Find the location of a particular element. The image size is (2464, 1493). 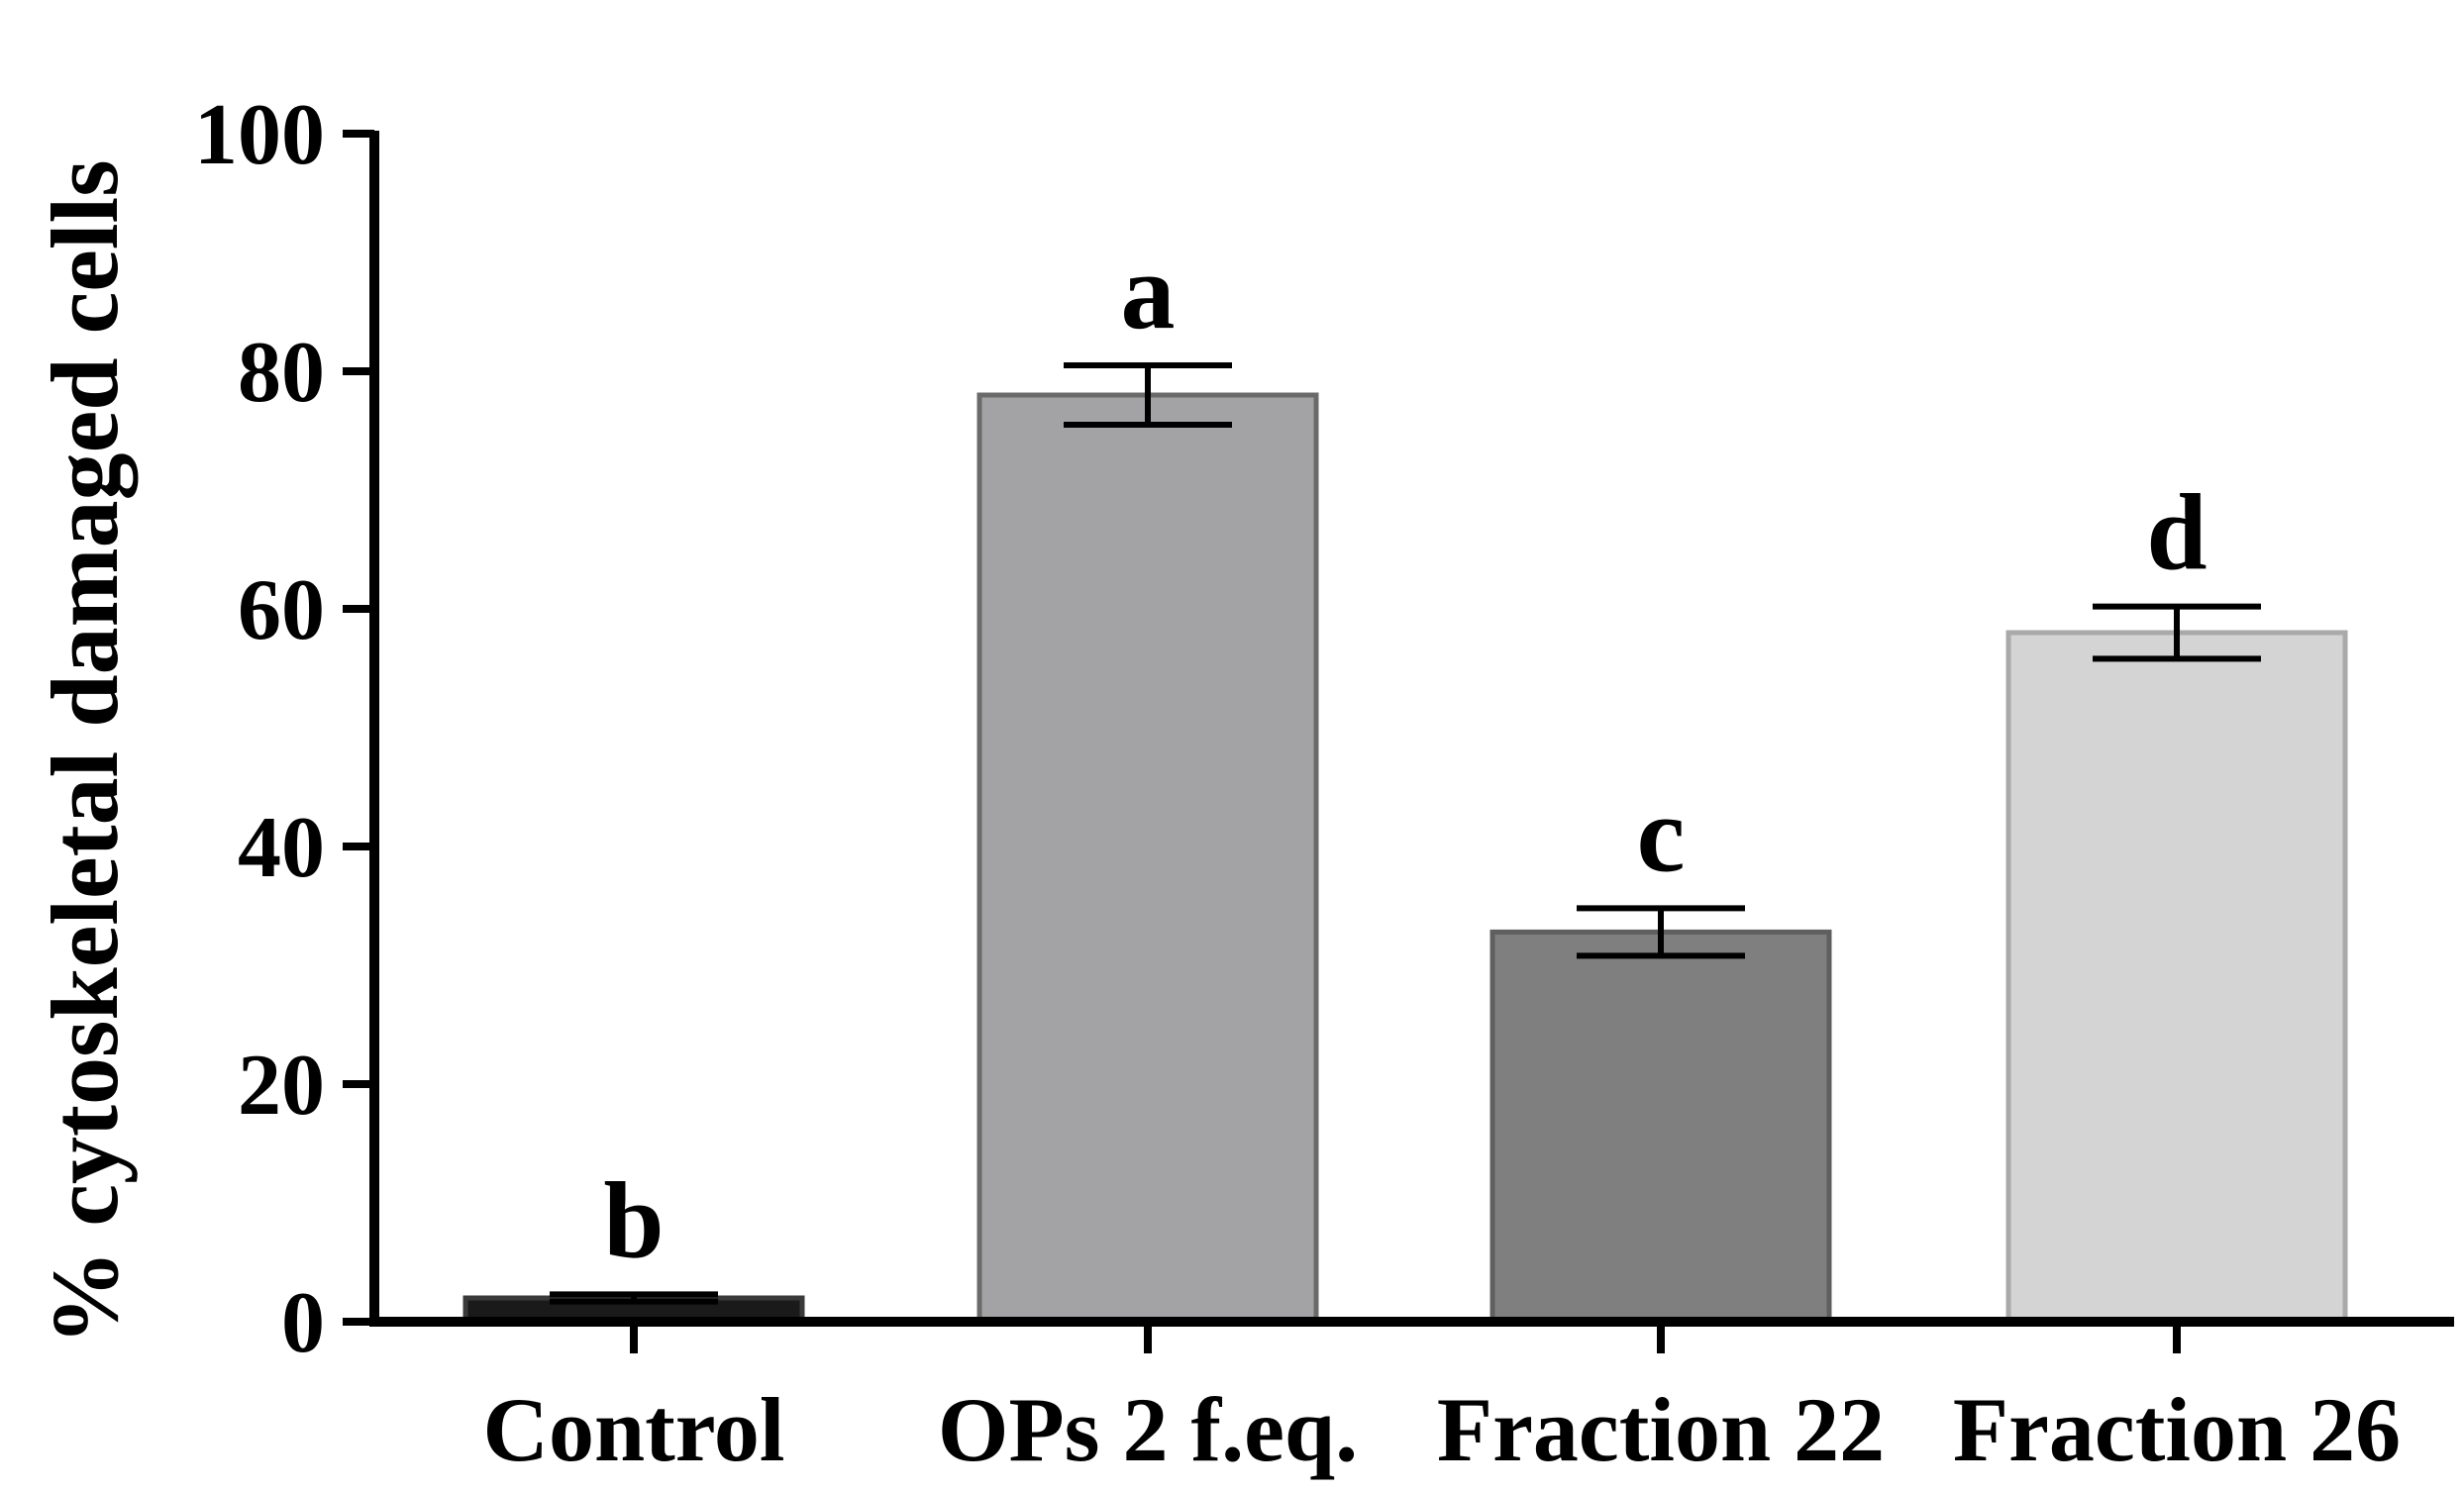

x-tick-label: Fraction 26 is located at coordinates (2177, 1429).